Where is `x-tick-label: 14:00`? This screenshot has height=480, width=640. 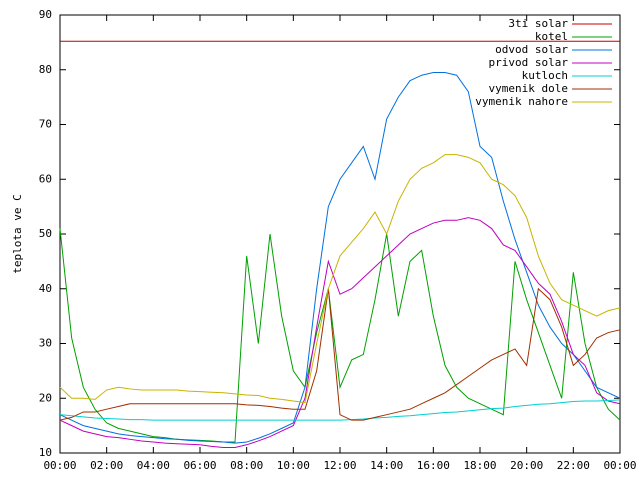
x-tick-label: 14:00 is located at coordinates (386, 465).